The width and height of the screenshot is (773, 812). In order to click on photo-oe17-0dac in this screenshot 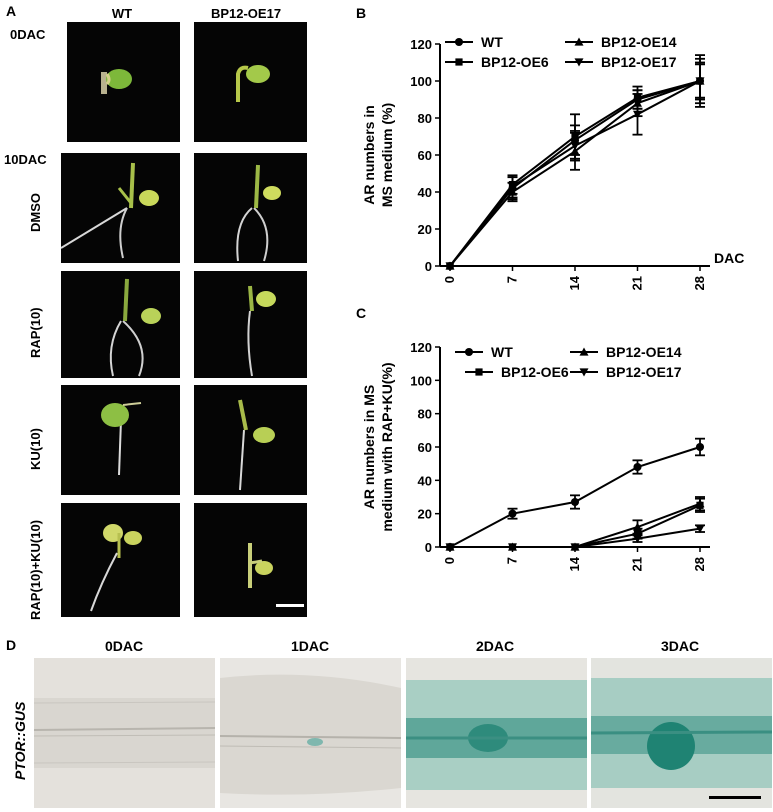, I will do `click(250, 82)`.